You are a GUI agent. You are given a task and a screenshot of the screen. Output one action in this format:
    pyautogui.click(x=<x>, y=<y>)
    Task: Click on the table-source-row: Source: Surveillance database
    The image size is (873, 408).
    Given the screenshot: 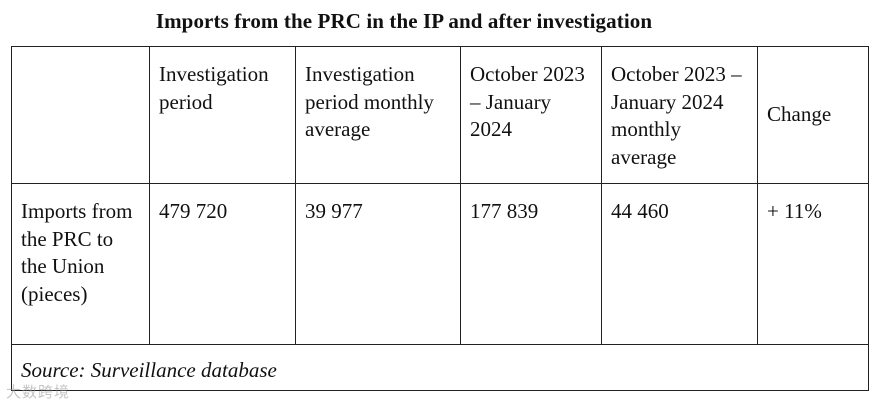 What is the action you would take?
    pyautogui.click(x=440, y=367)
    